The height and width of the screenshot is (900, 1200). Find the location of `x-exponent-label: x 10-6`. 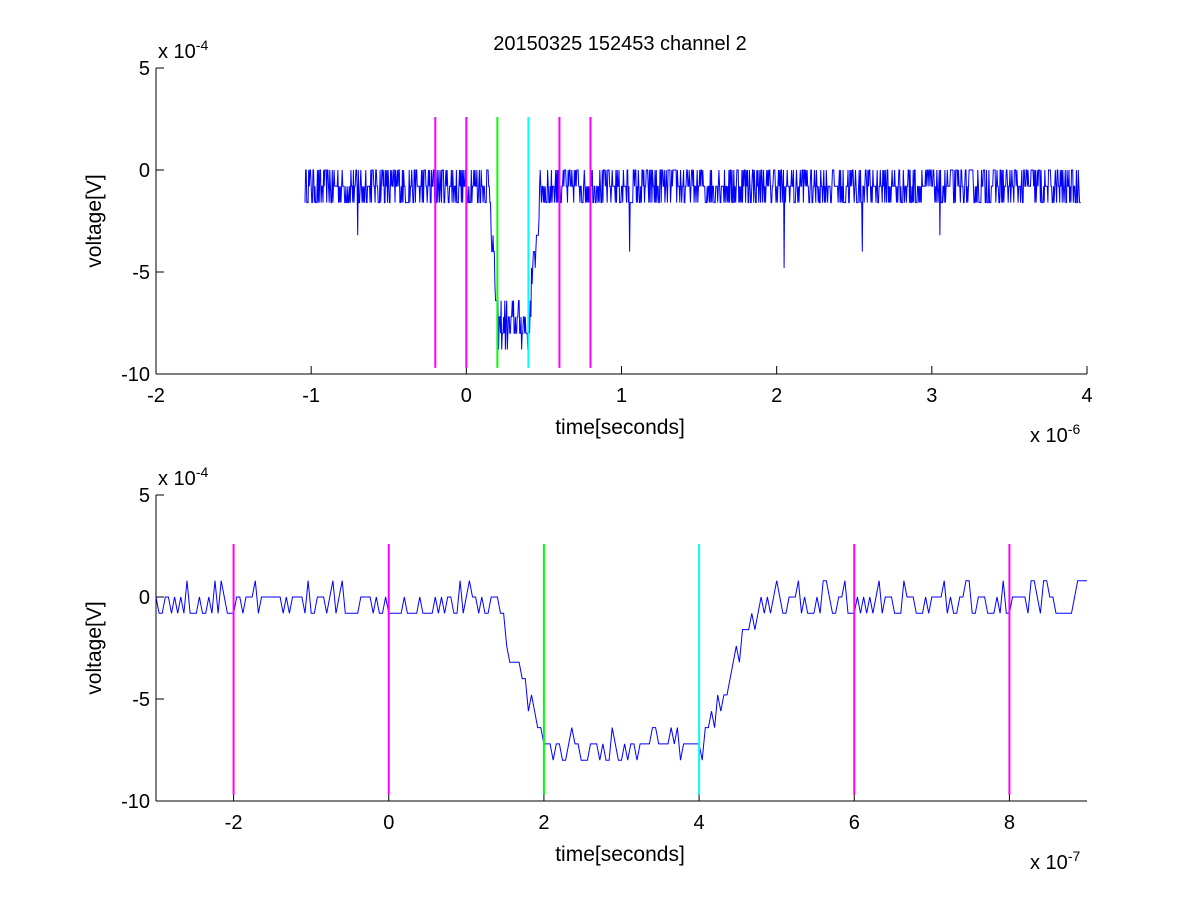

x-exponent-label: x 10-6 is located at coordinates (1055, 434).